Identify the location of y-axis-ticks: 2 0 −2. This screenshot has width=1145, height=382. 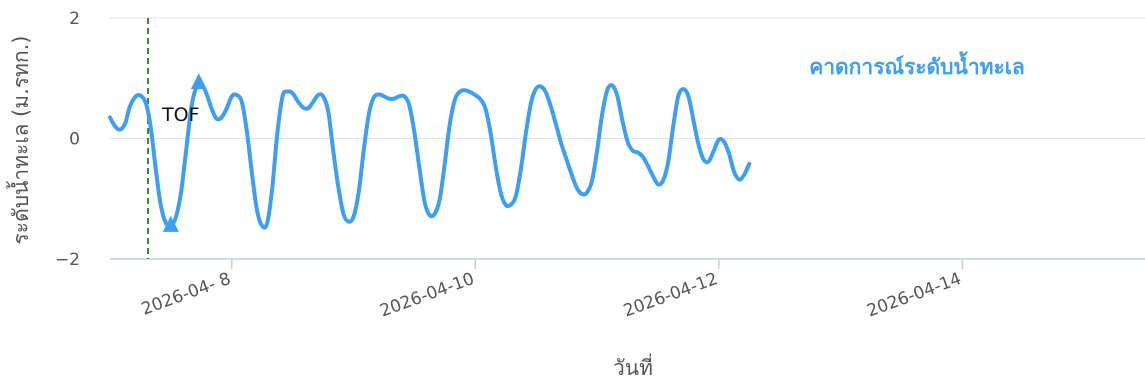
(67, 139).